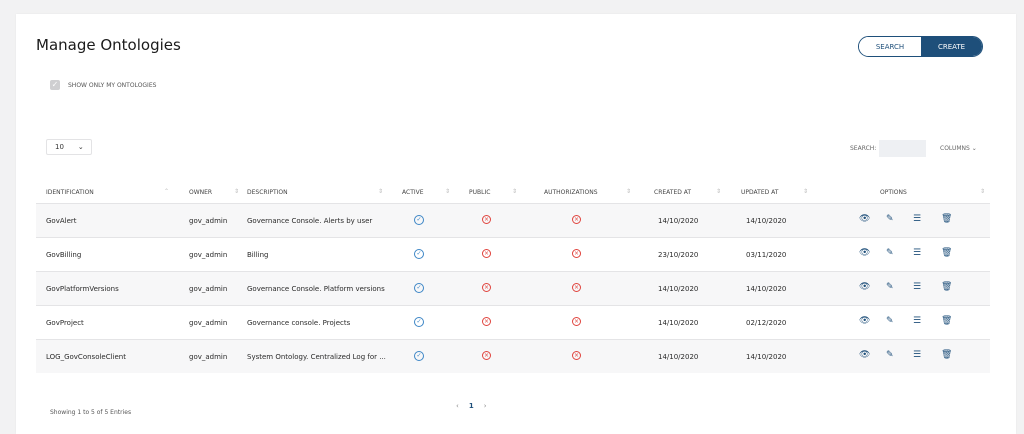 The width and height of the screenshot is (1024, 434). I want to click on page-size-value: 10, so click(59, 147).